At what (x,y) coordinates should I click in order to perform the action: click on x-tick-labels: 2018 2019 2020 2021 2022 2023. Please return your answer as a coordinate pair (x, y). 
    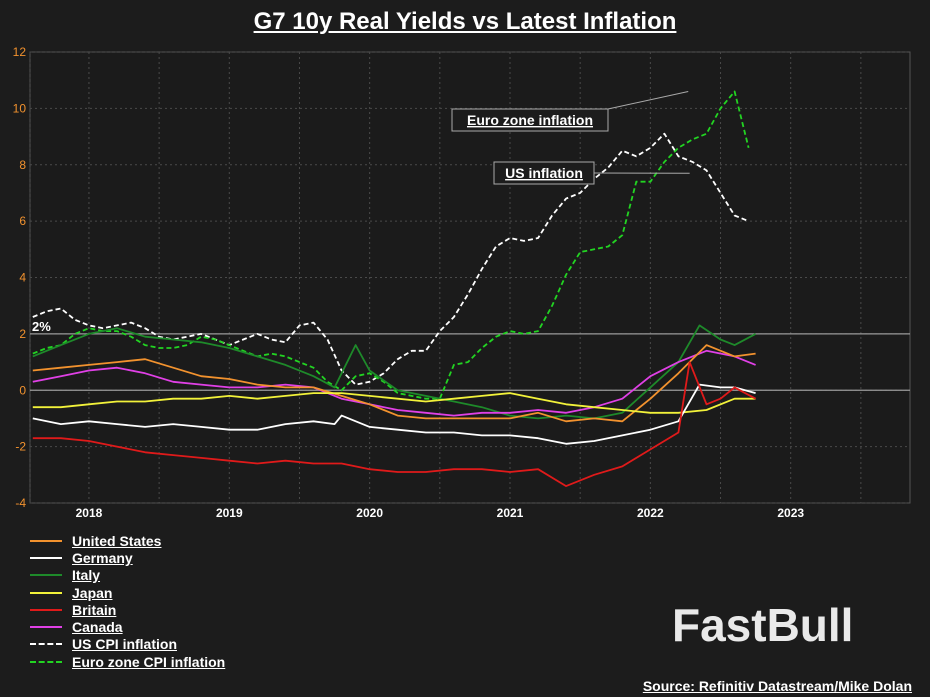
    Looking at the image, I should click on (440, 513).